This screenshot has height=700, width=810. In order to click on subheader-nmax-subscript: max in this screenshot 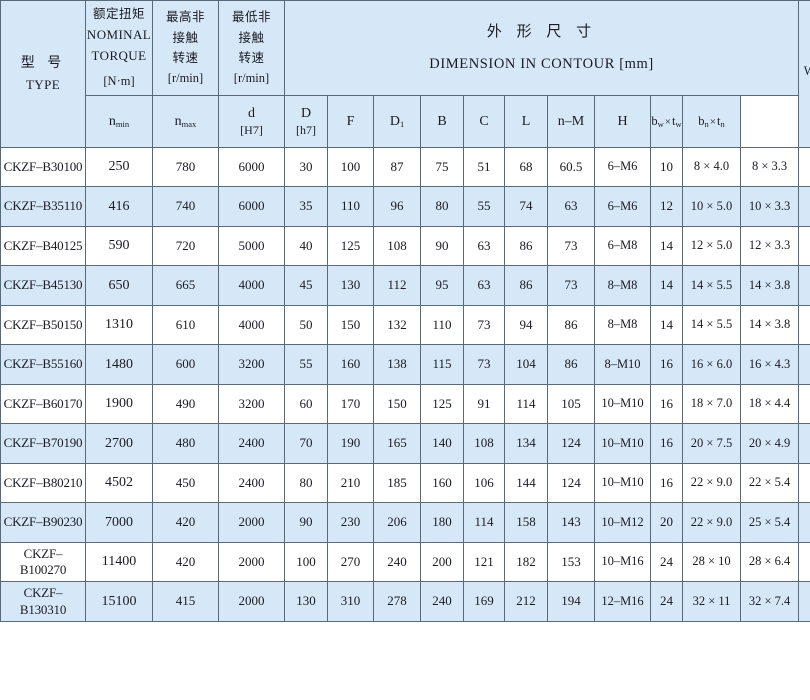, I will do `click(189, 123)`.